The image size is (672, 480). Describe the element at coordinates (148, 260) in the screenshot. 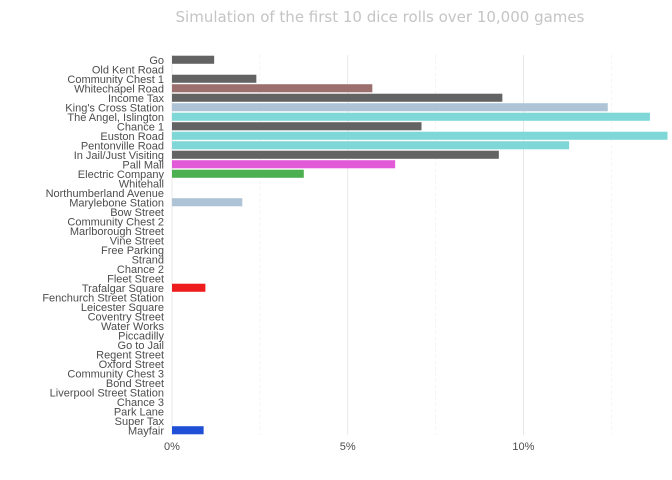

I see `category-label-21: Strand` at that location.